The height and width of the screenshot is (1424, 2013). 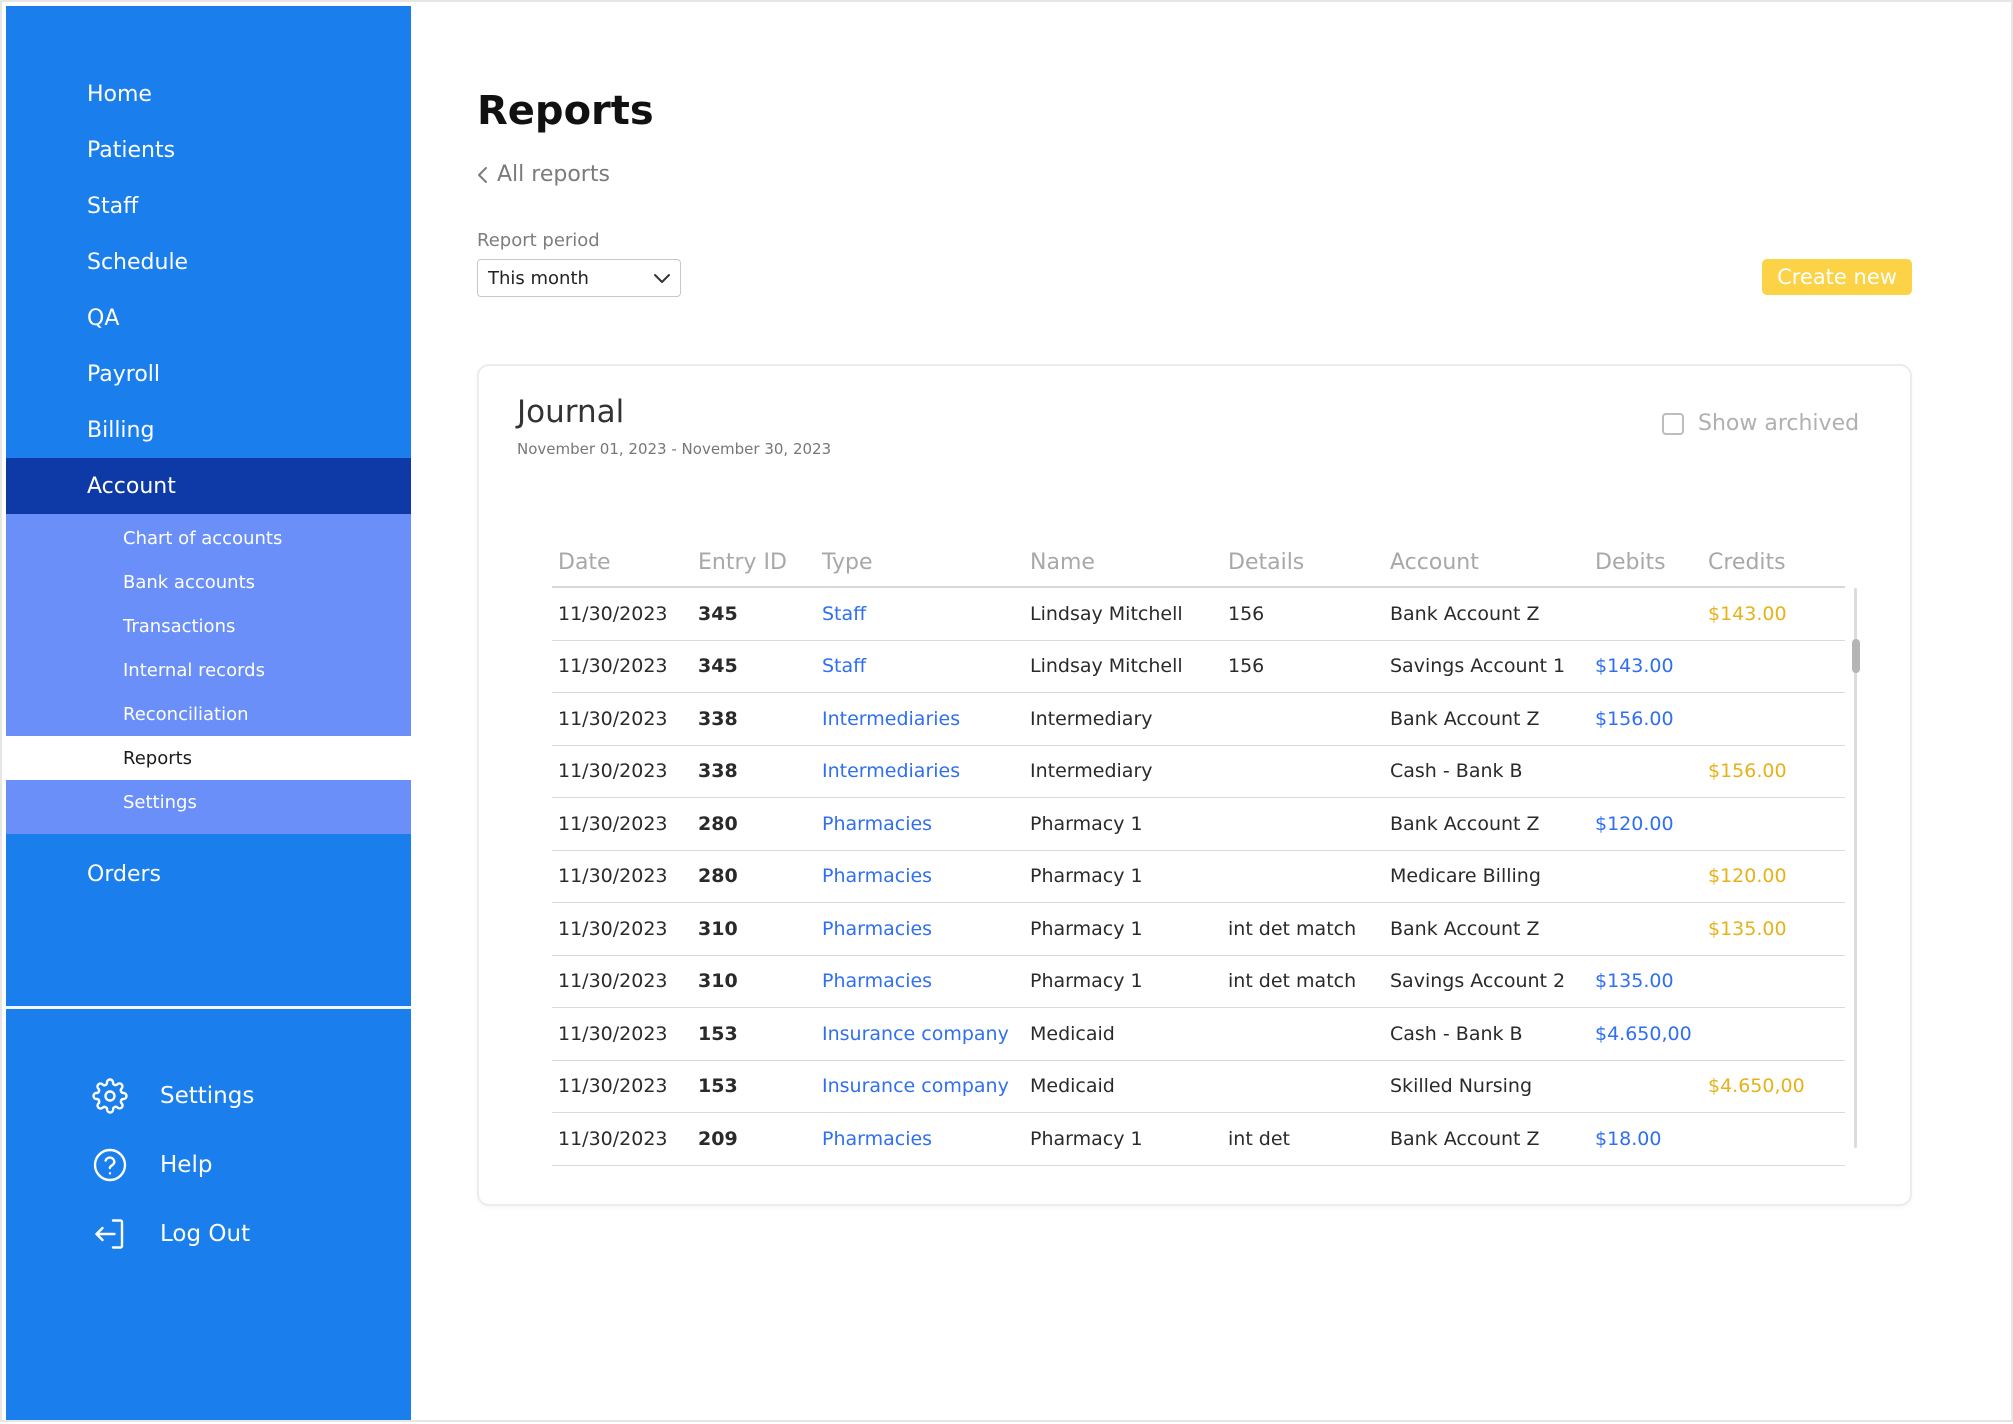 What do you see at coordinates (131, 150) in the screenshot?
I see `sidebar-item-label: Patients` at bounding box center [131, 150].